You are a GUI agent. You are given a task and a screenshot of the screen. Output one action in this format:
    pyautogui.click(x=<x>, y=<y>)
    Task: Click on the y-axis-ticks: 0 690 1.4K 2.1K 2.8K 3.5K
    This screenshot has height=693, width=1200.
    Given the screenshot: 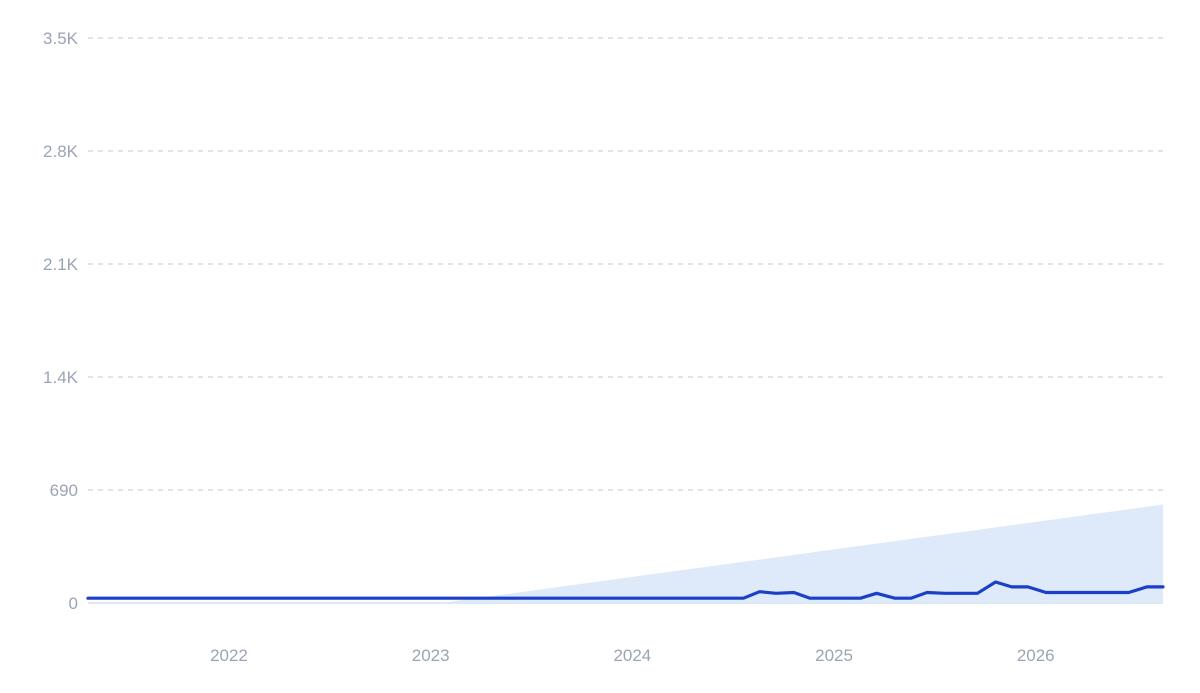 What is the action you would take?
    pyautogui.click(x=61, y=321)
    